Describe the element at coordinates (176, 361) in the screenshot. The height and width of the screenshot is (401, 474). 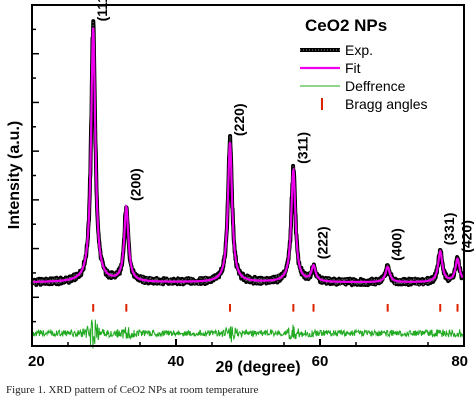
I see `x-tick-label-1: 40` at that location.